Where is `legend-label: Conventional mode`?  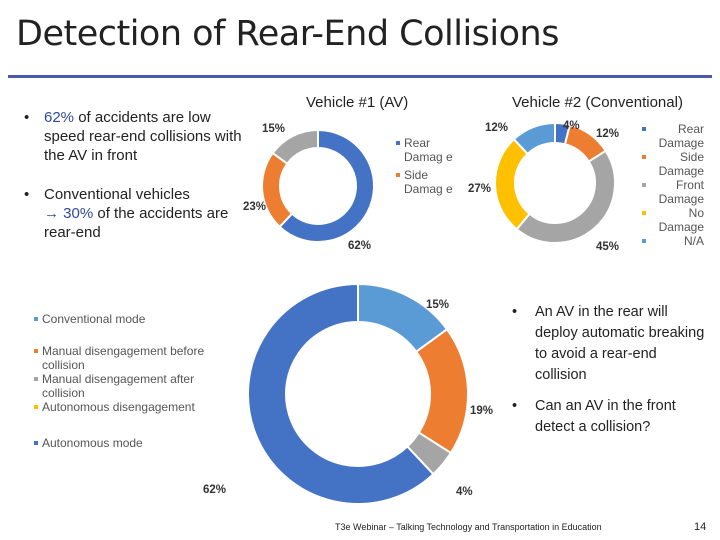
legend-label: Conventional mode is located at coordinates (94, 319).